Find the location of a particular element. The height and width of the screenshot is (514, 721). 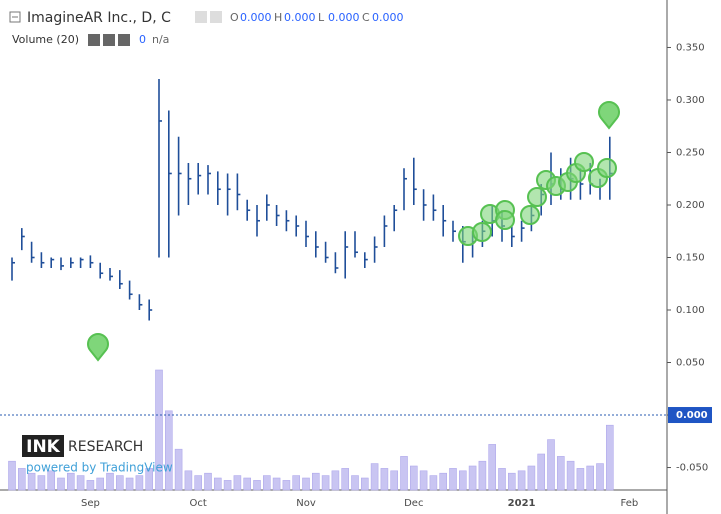

y-tick-label: 0.200 is located at coordinates (690, 205).